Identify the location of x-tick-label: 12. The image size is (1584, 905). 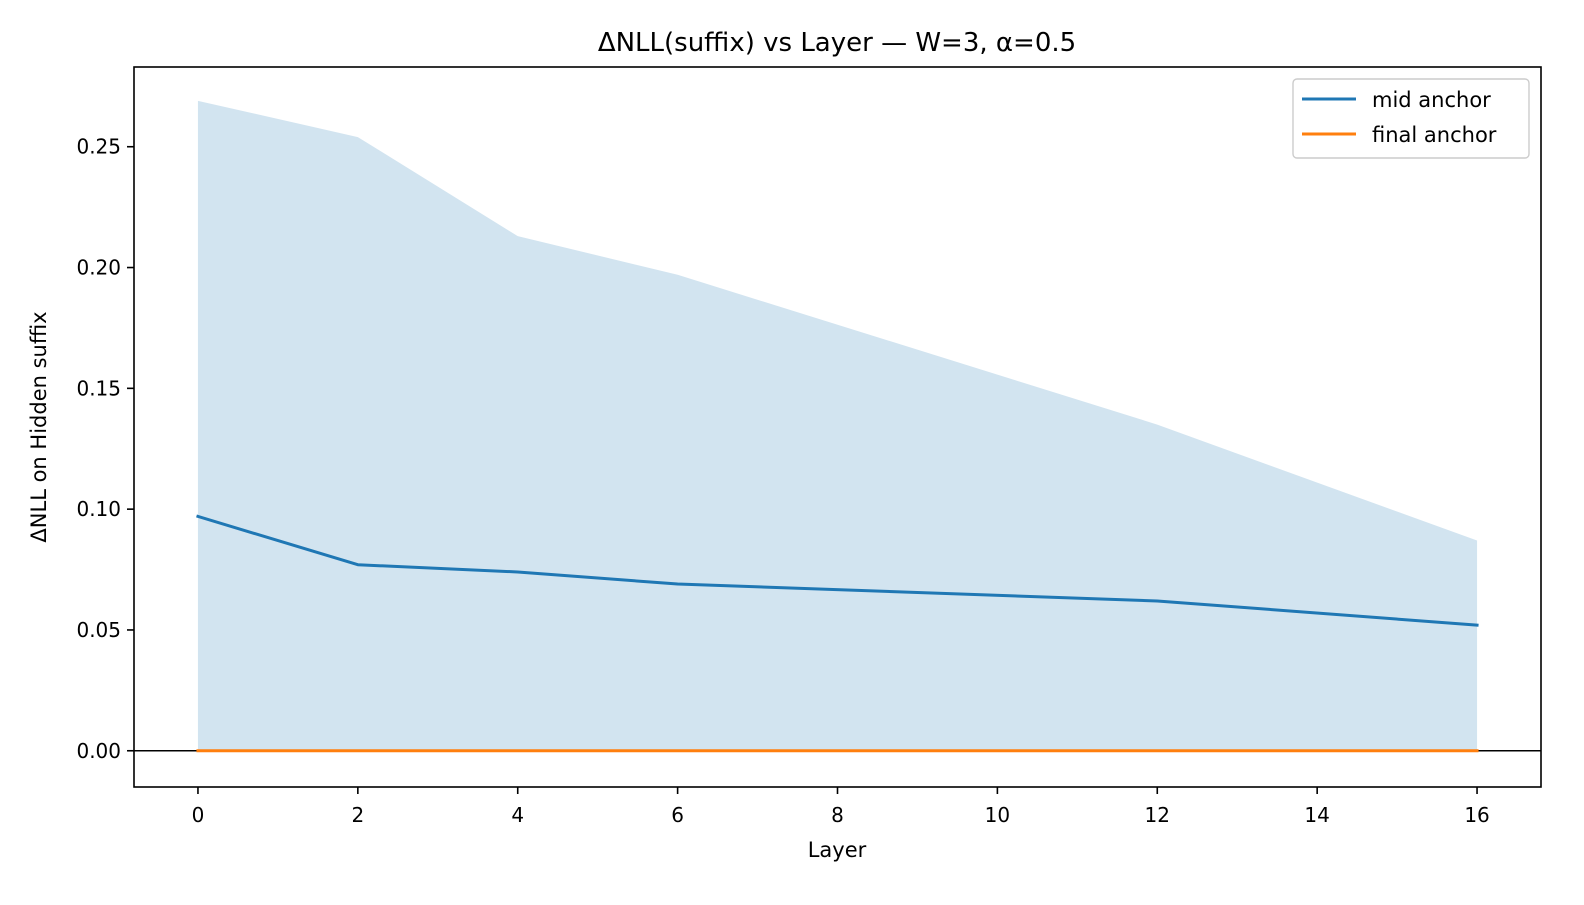
(1157, 815).